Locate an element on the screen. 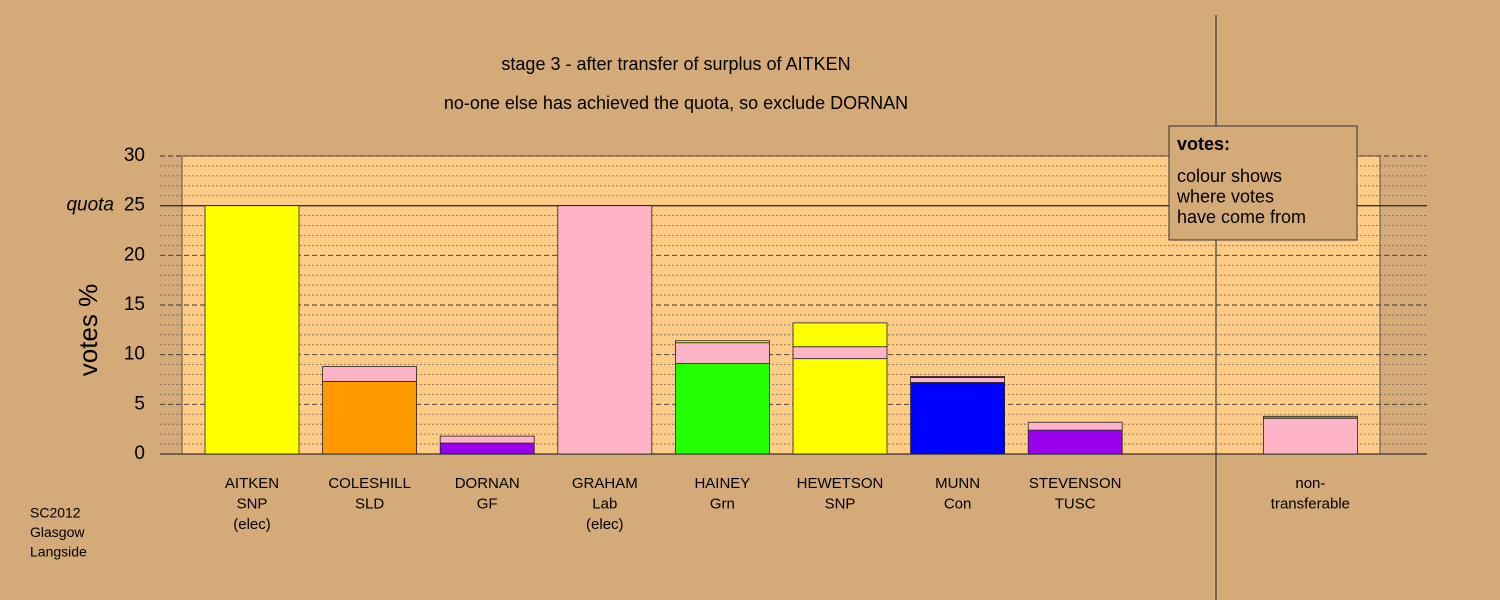 The height and width of the screenshot is (600, 1500). y-tick-label: 15 is located at coordinates (134, 304).